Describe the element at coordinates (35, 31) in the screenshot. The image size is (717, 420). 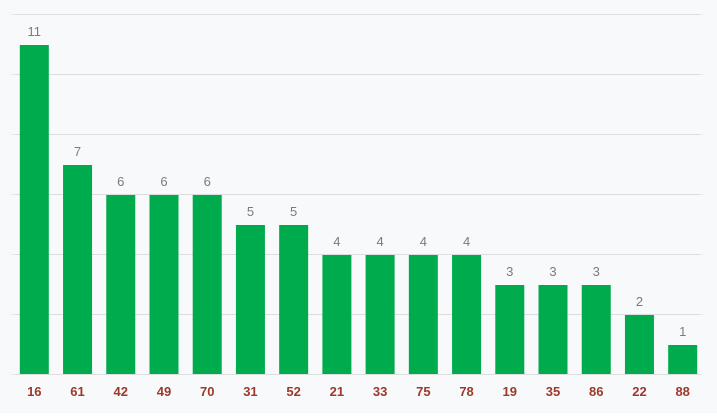
I see `svg-text: 11` at that location.